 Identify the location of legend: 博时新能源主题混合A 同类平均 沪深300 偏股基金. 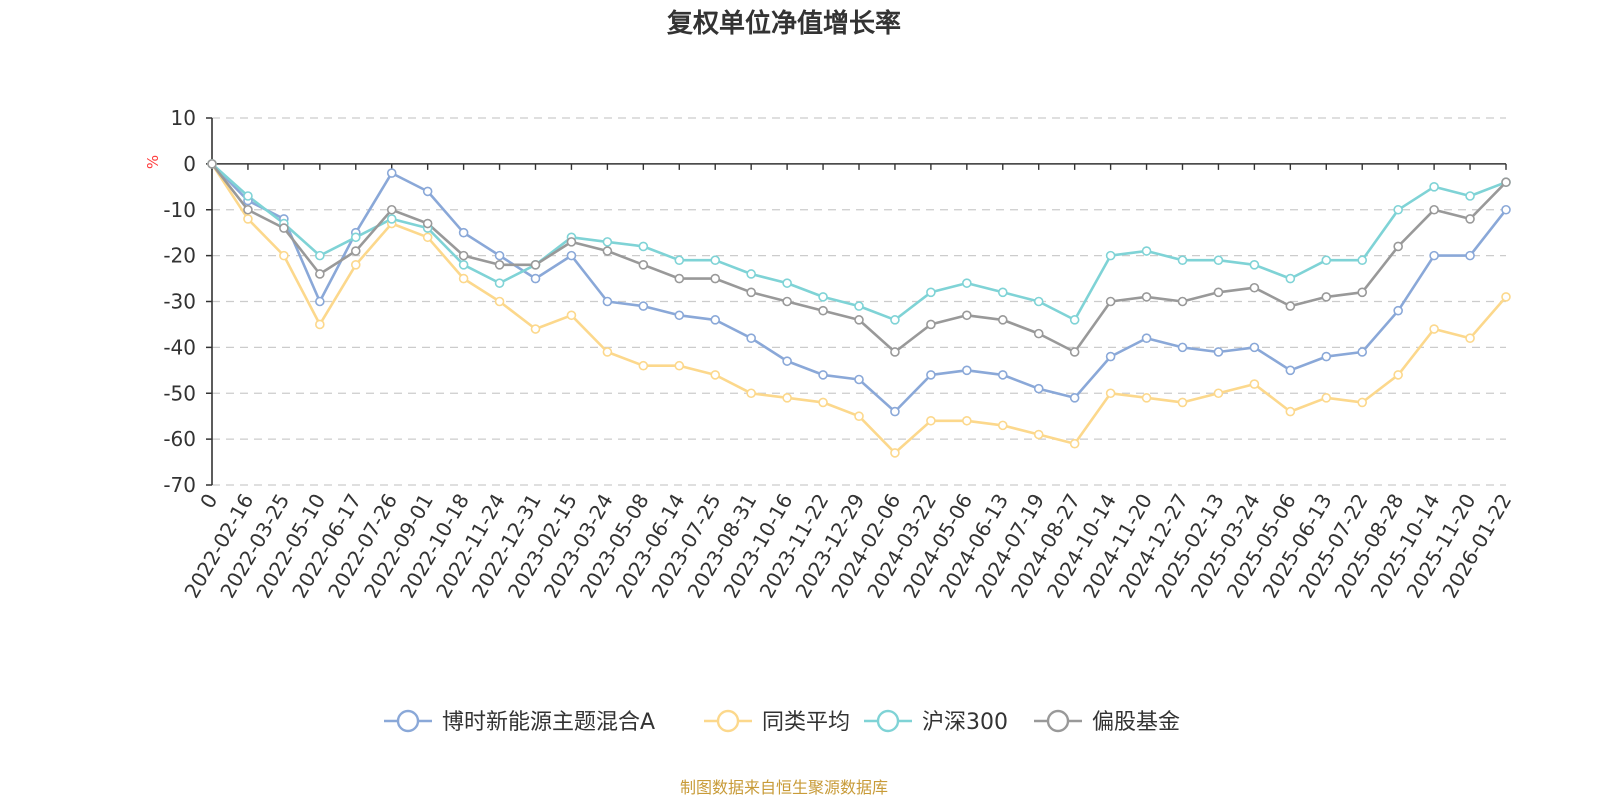
(782, 722).